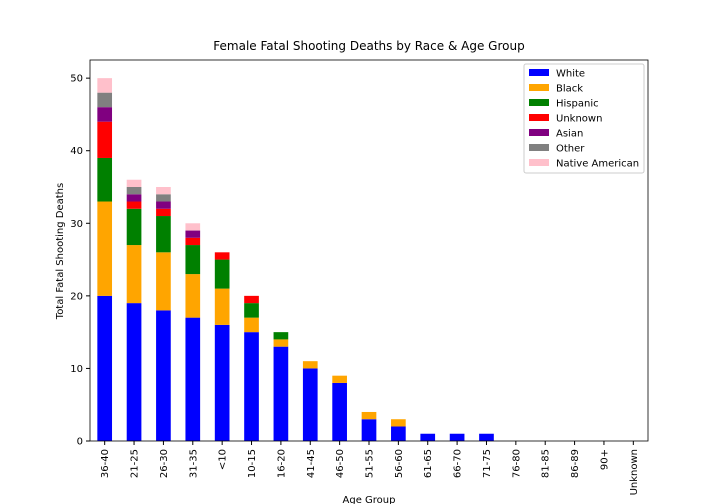  Describe the element at coordinates (634, 472) in the screenshot. I see `x-tick-label: Unknown` at that location.